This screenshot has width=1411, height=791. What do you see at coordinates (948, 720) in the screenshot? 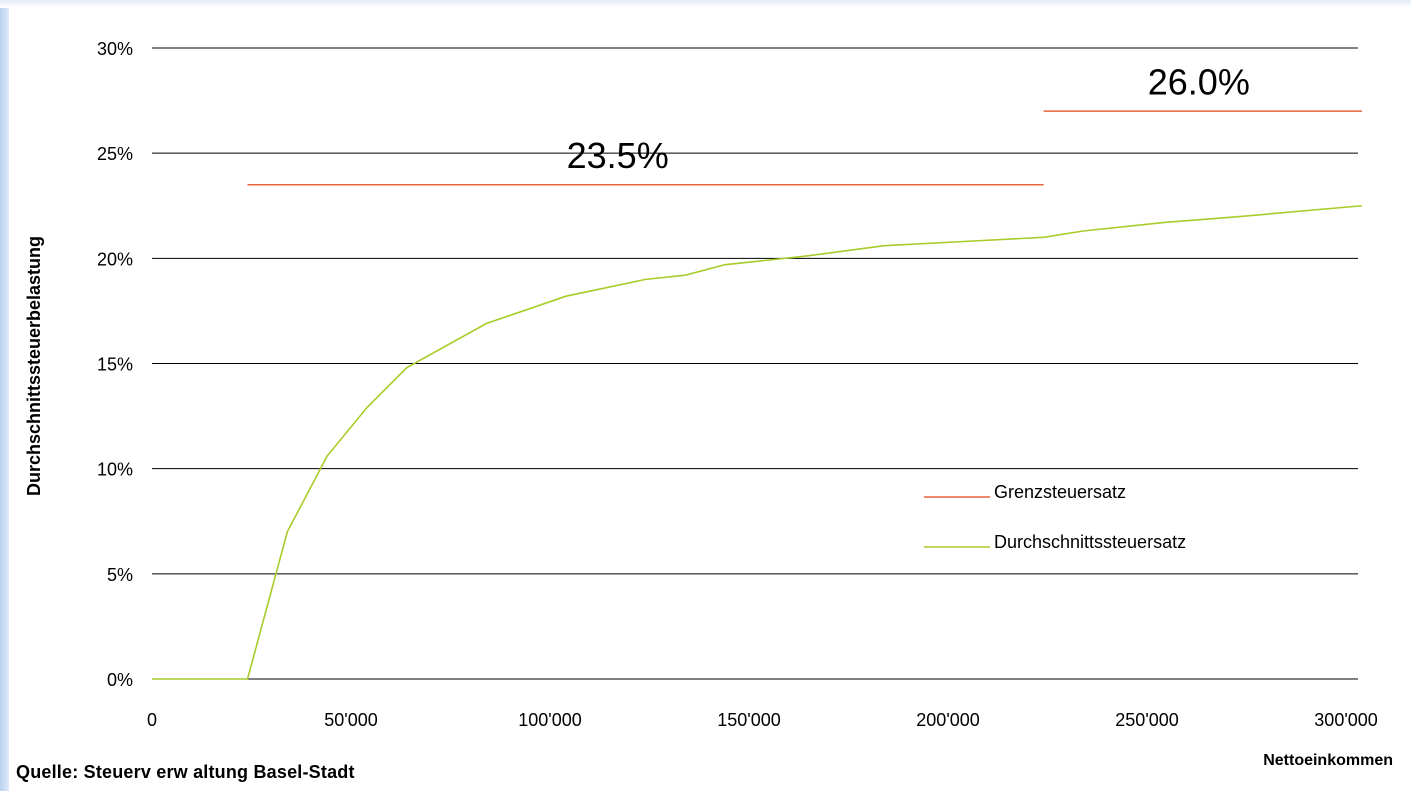
I see `x-tick-label: 200'000` at bounding box center [948, 720].